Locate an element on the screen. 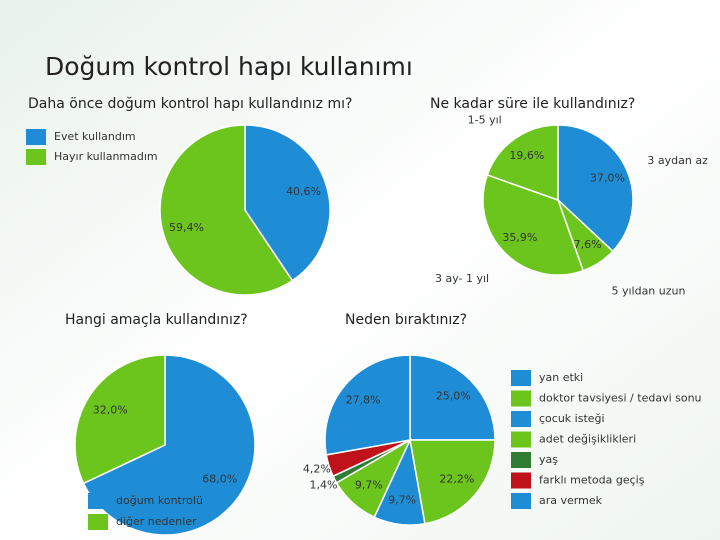 This screenshot has width=720, height=540. category-label: 3 aydan az is located at coordinates (677, 160).